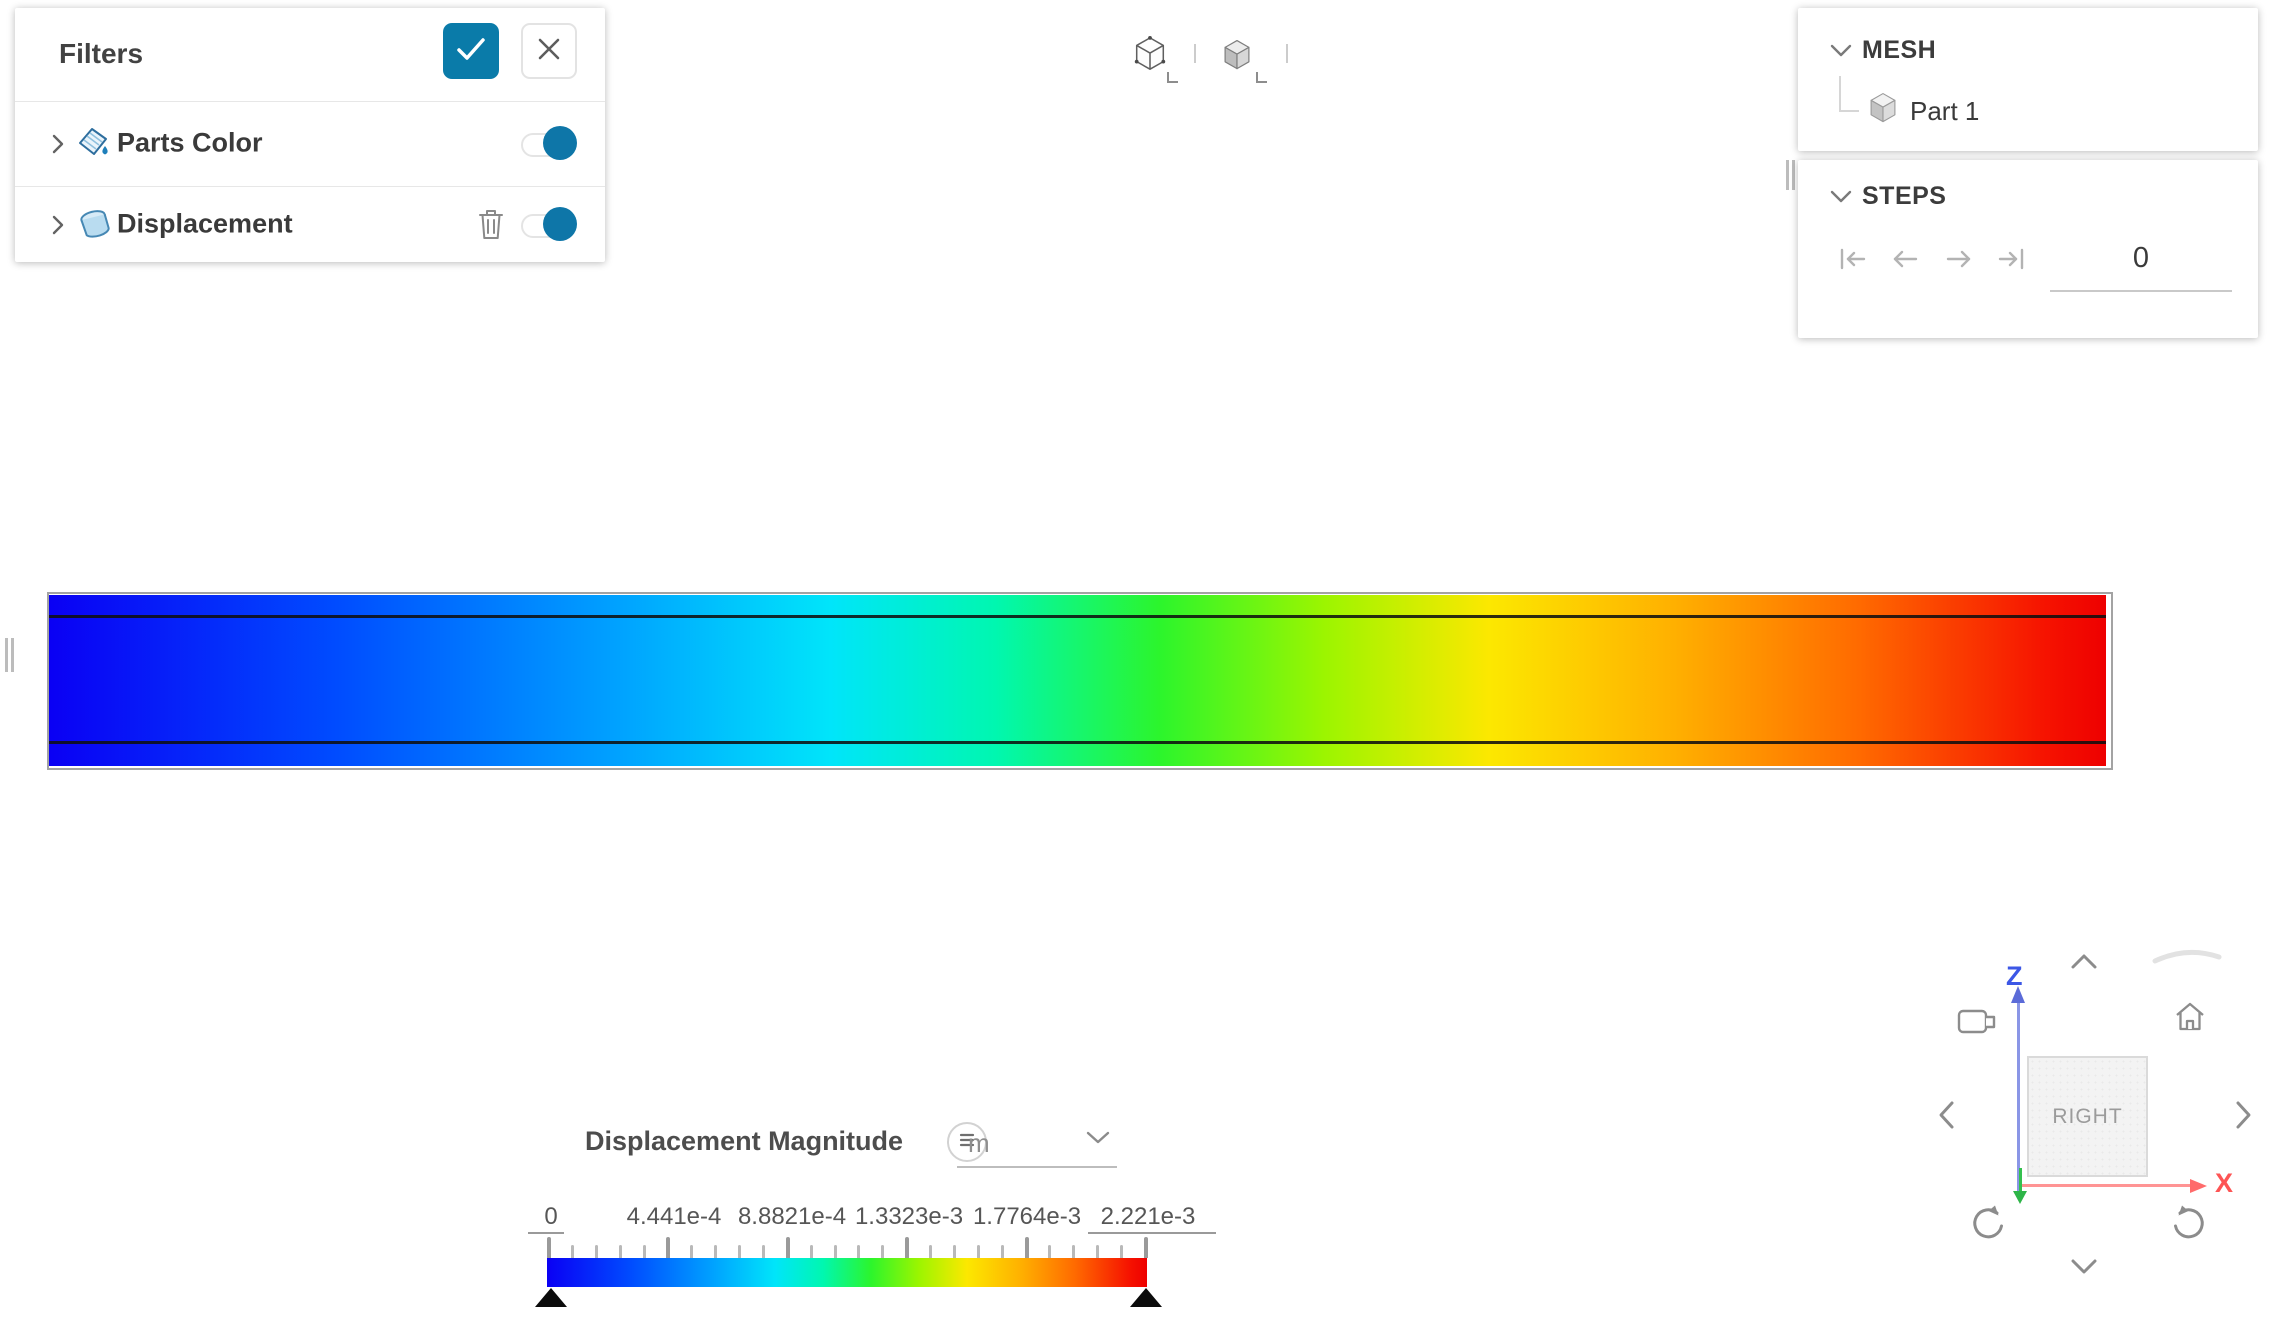 The width and height of the screenshot is (2290, 1318). I want to click on legend-tick-label: 4.441e-4, so click(674, 1216).